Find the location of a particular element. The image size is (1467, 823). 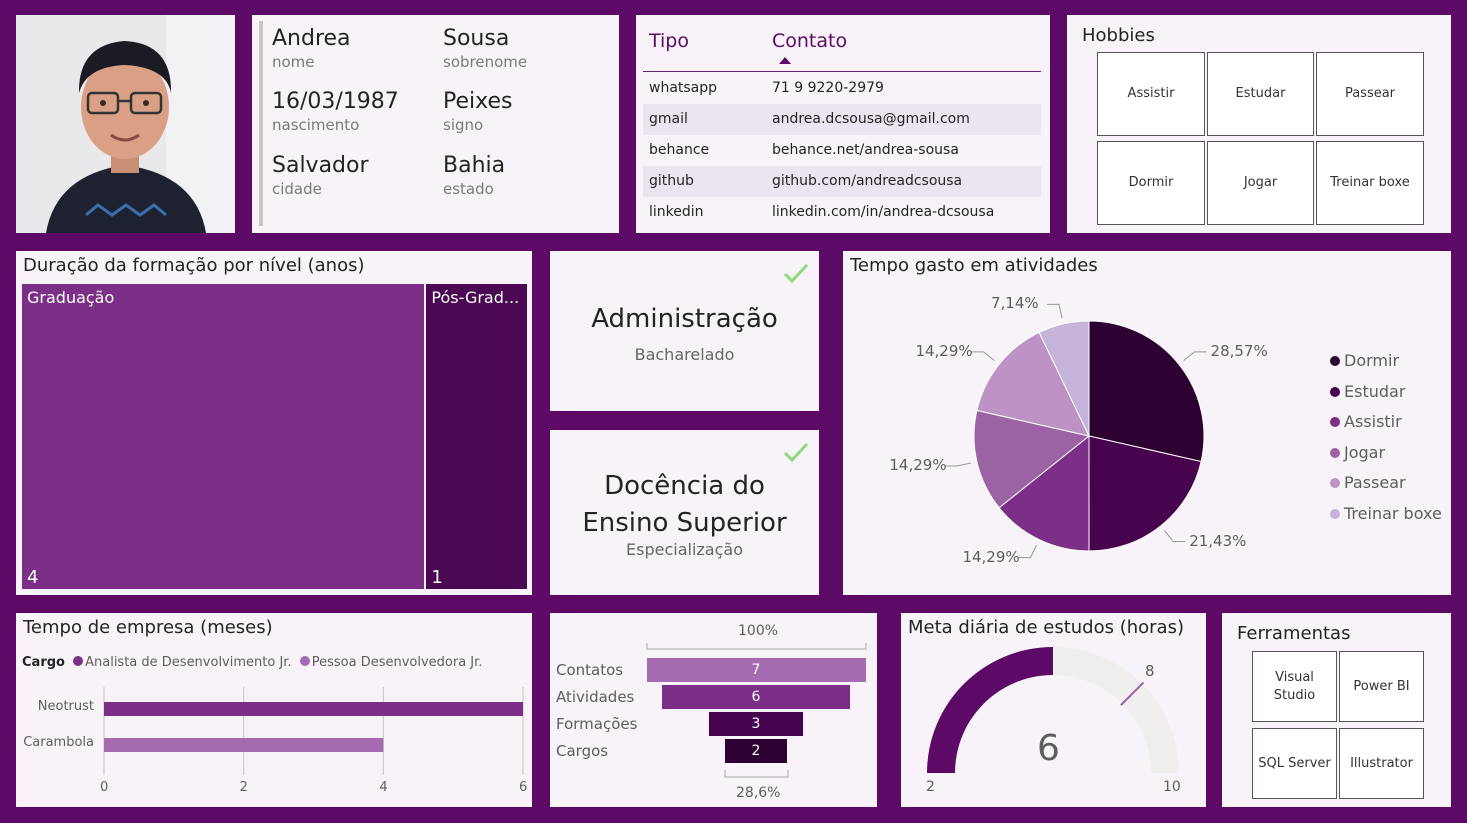

table-row: behance behance.net/andrea-sousa is located at coordinates (842, 150).